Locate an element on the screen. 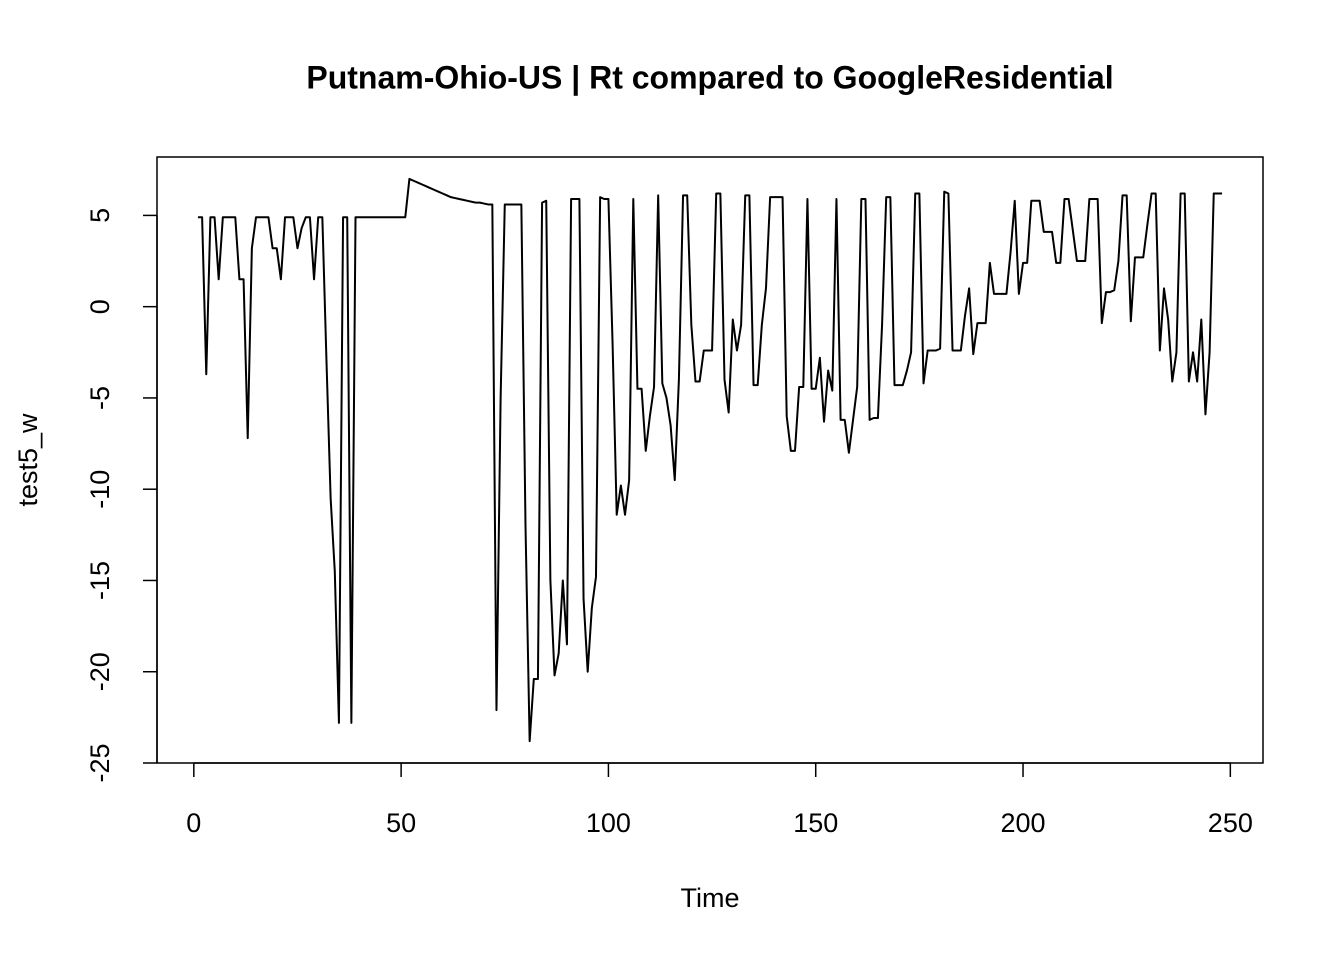  y-axis-label: test5_w is located at coordinates (28, 460).